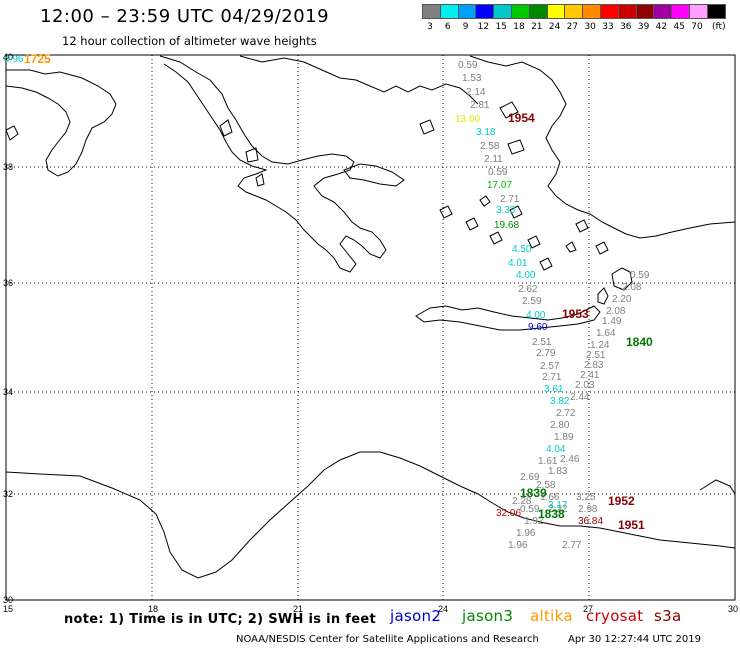 The height and width of the screenshot is (650, 740). What do you see at coordinates (486, 132) in the screenshot?
I see `swh-value: 3.18` at bounding box center [486, 132].